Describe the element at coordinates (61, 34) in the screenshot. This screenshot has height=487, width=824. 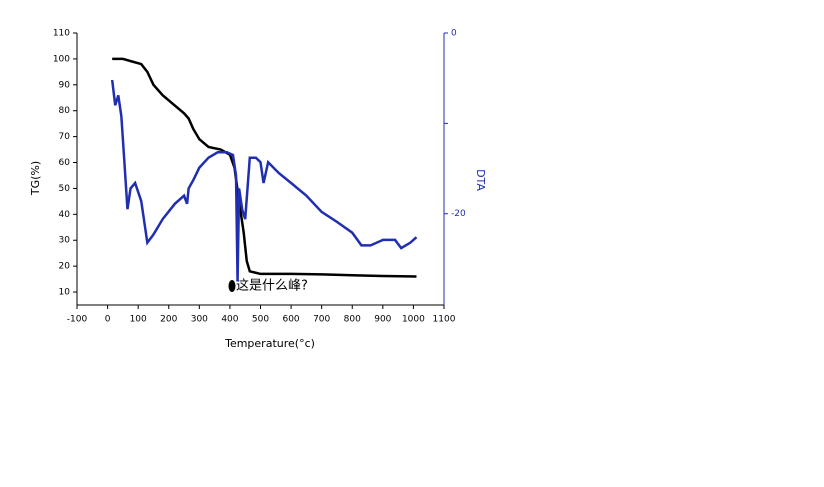
I see `y-tick-label: 110` at that location.